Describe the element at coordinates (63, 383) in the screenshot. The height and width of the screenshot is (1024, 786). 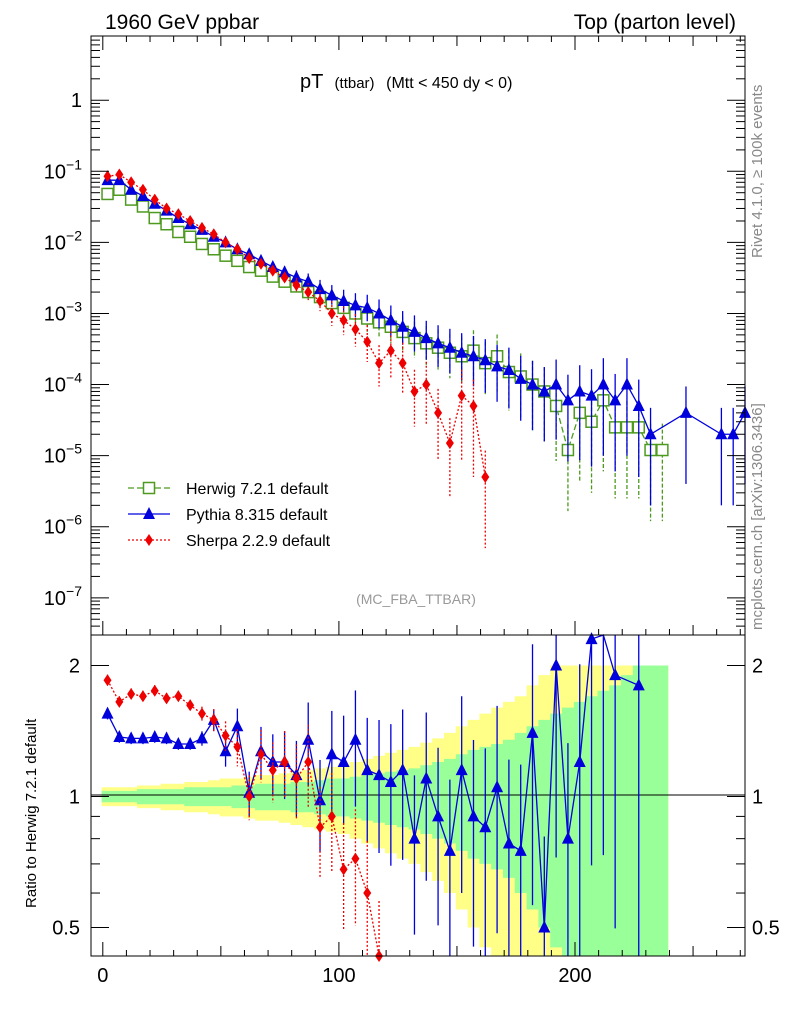
I see `y-tick-label: 10⁻⁴` at that location.